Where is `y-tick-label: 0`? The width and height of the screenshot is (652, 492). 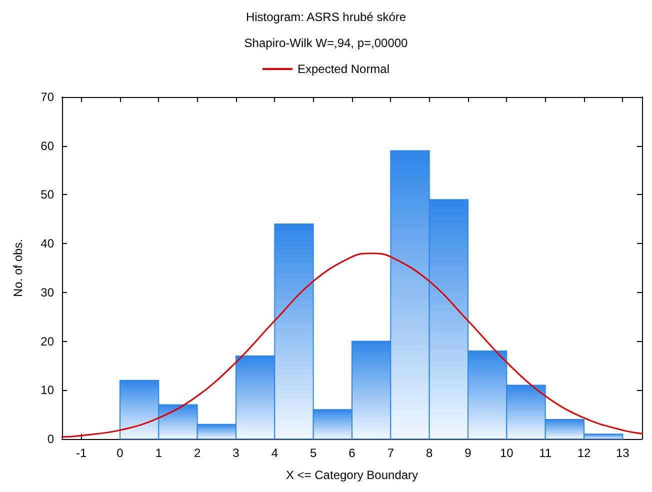
y-tick-label: 0 is located at coordinates (50, 439).